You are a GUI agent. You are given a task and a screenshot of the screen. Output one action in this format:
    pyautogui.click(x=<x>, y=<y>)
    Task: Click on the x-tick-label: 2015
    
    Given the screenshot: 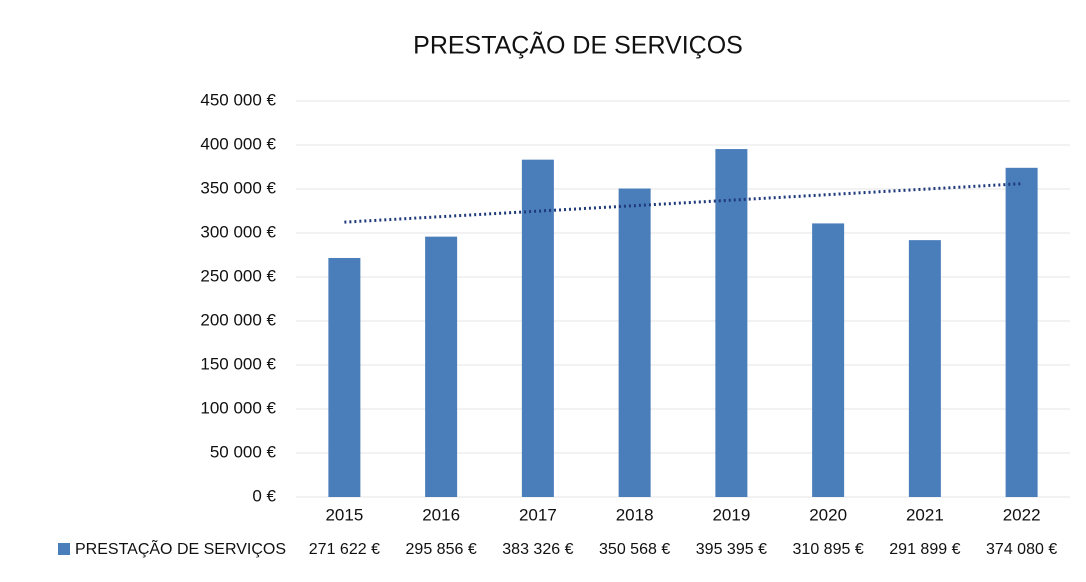 What is the action you would take?
    pyautogui.click(x=344, y=514)
    